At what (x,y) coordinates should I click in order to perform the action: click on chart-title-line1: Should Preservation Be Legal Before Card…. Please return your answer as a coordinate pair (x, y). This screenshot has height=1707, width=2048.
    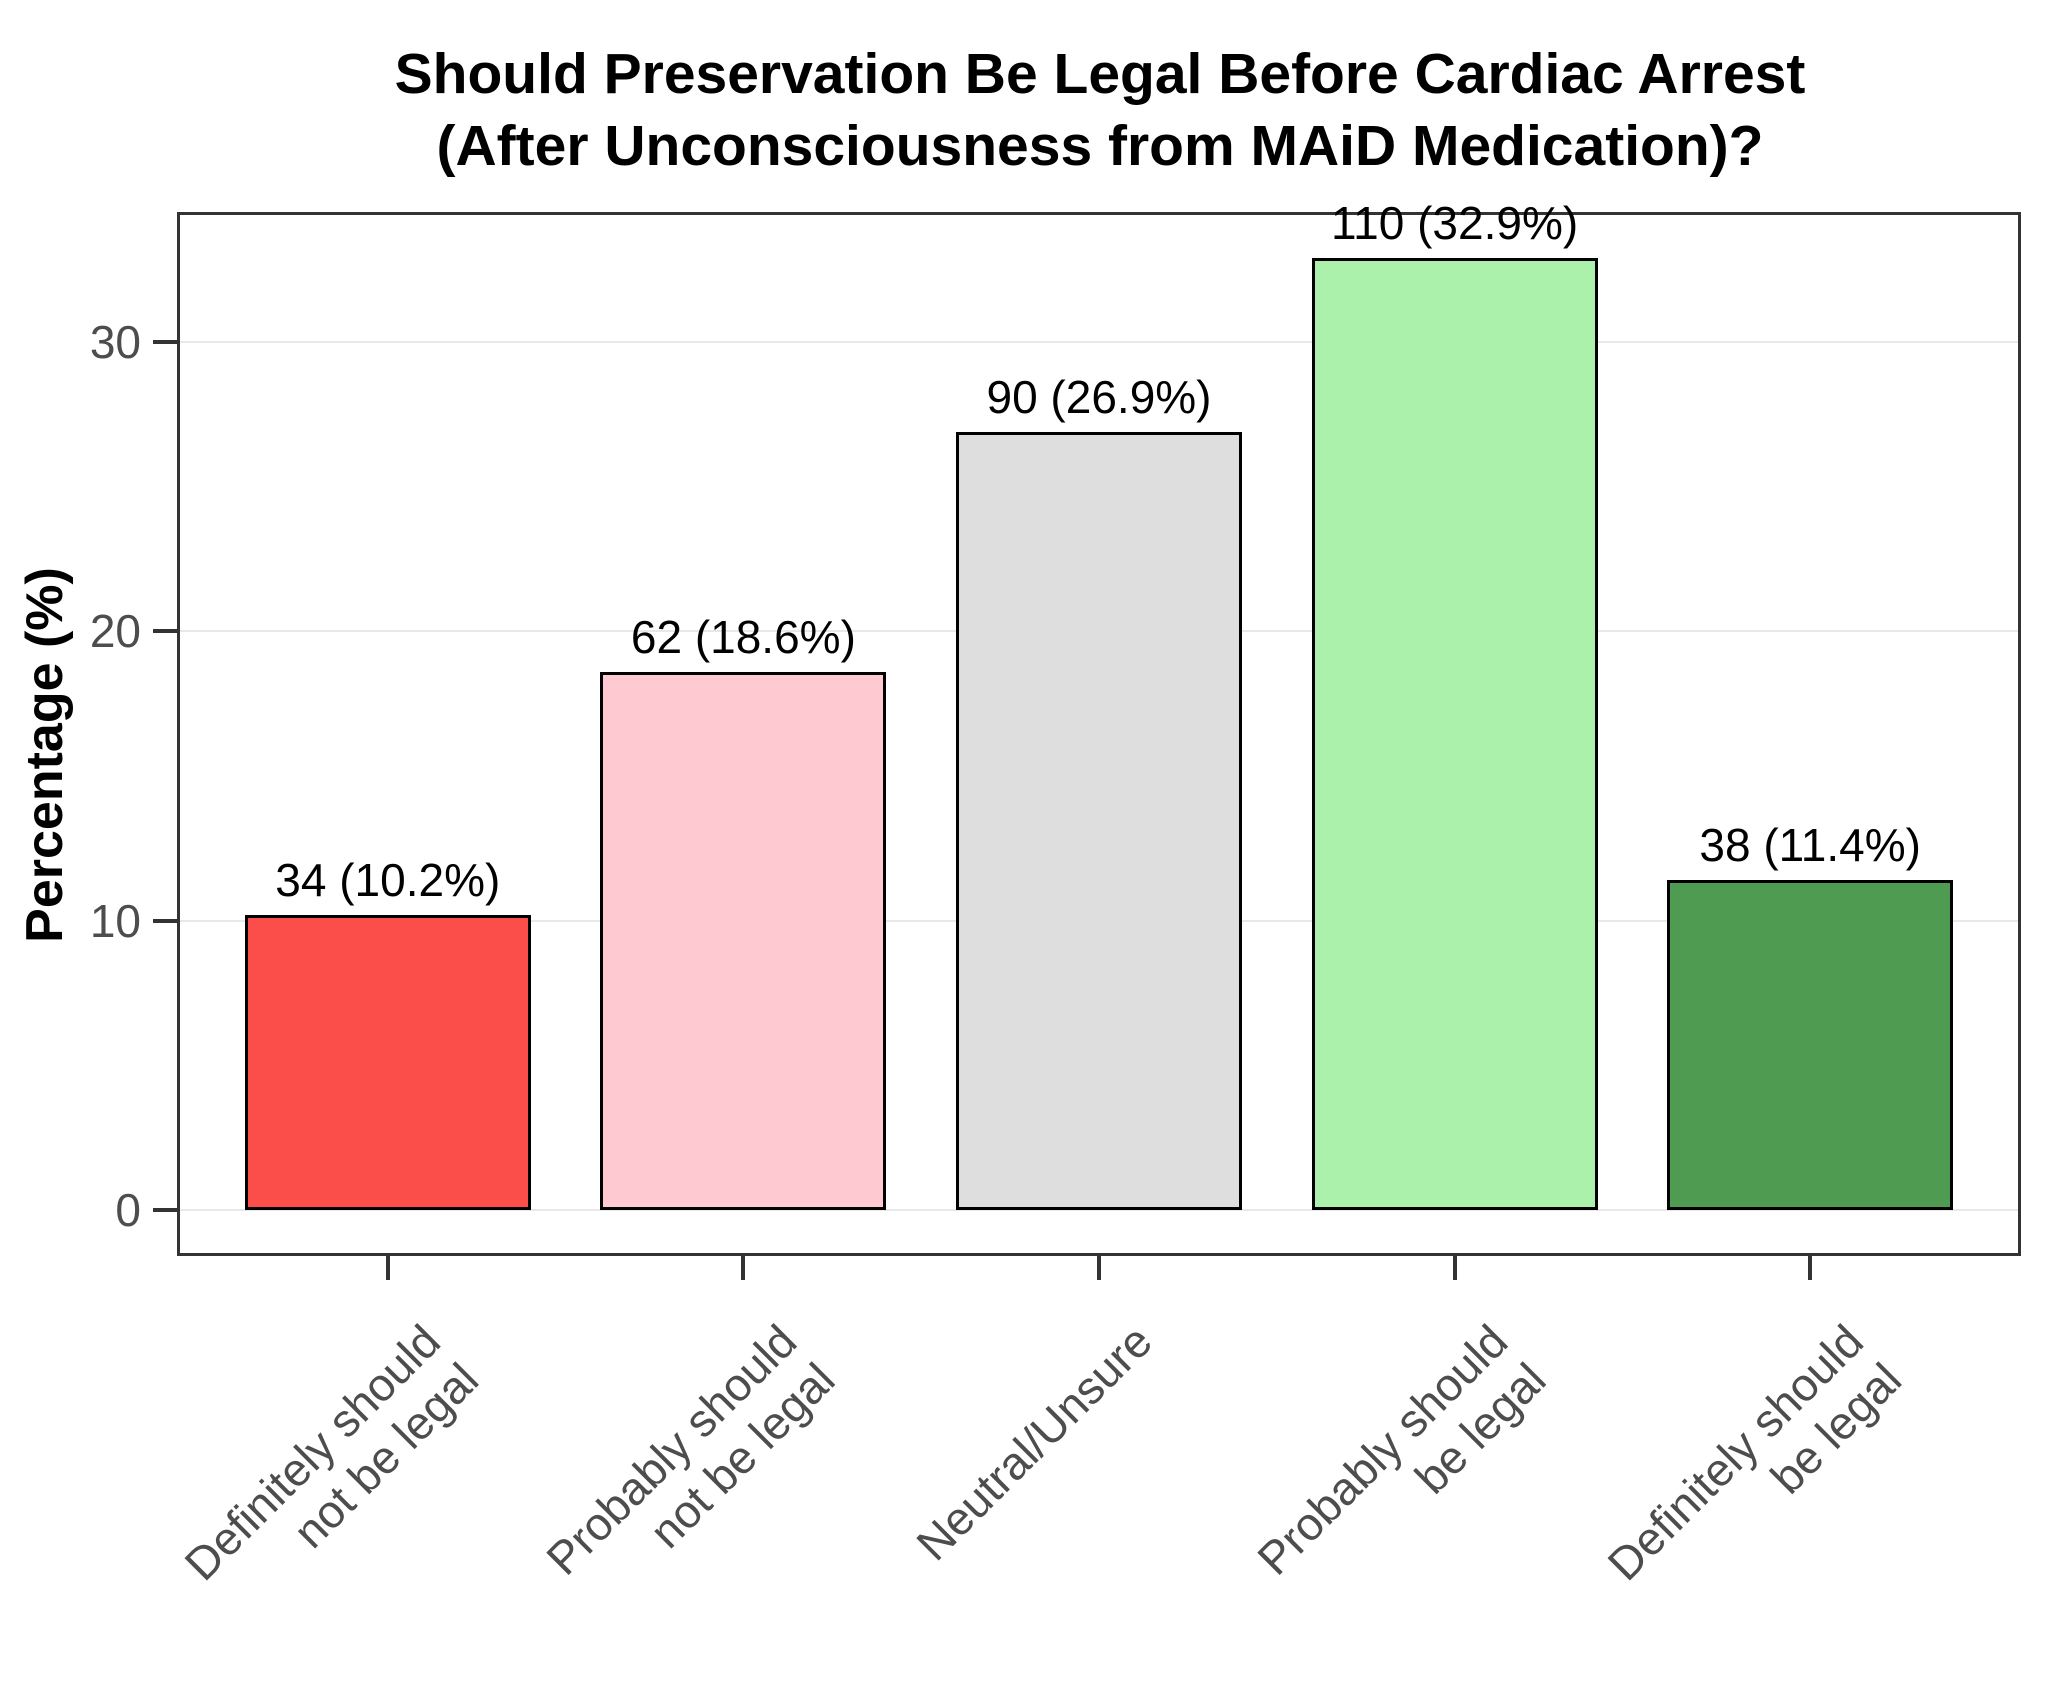
    Looking at the image, I should click on (1100, 74).